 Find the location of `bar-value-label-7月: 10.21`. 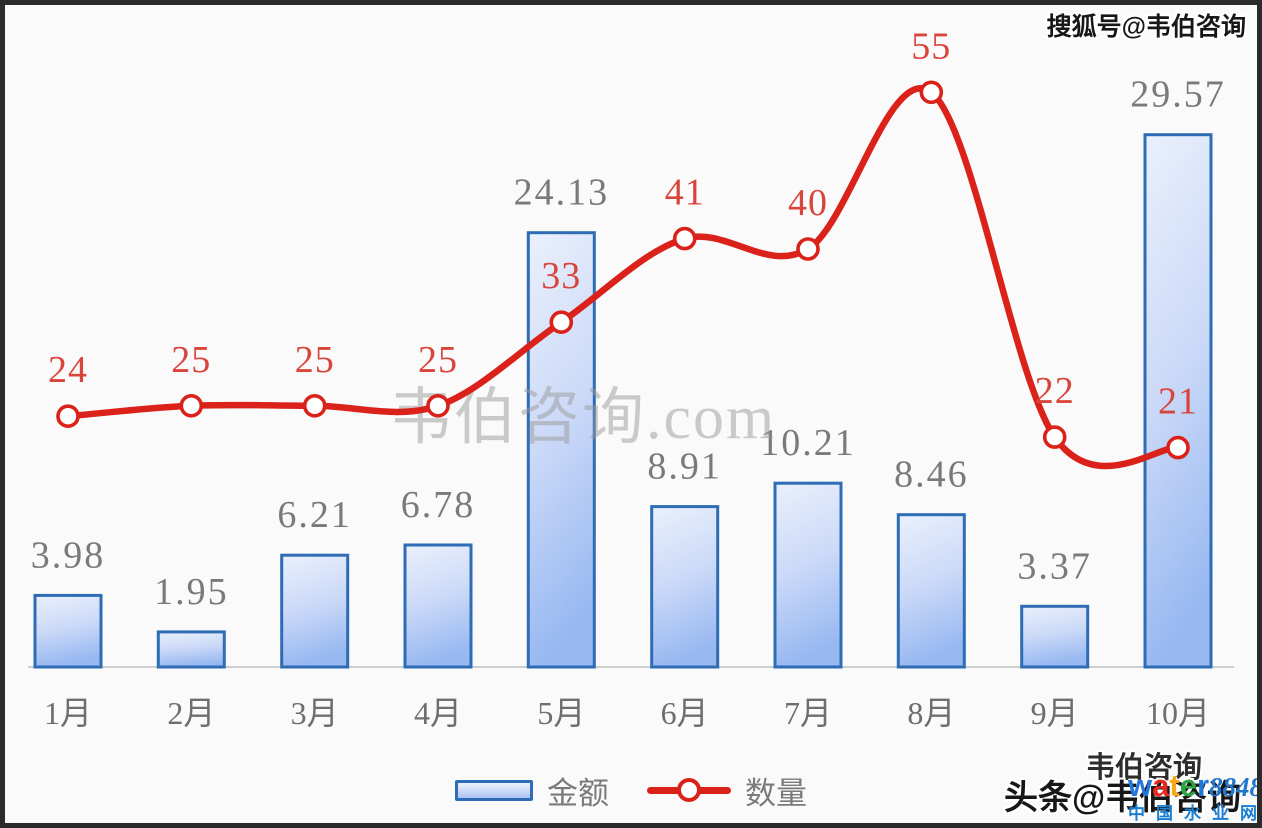

bar-value-label-7月: 10.21 is located at coordinates (808, 443).